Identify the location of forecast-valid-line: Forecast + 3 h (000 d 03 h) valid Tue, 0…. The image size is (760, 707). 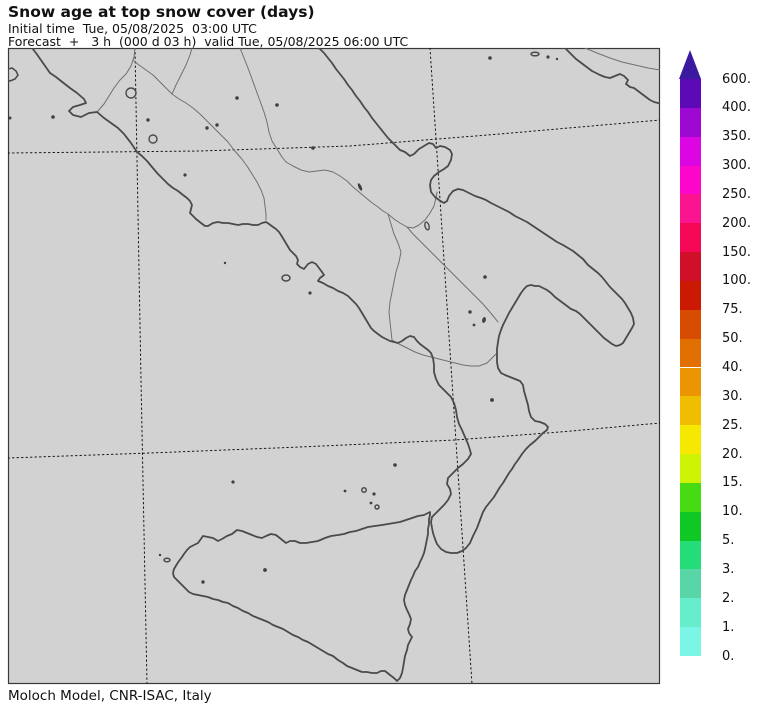
(208, 41).